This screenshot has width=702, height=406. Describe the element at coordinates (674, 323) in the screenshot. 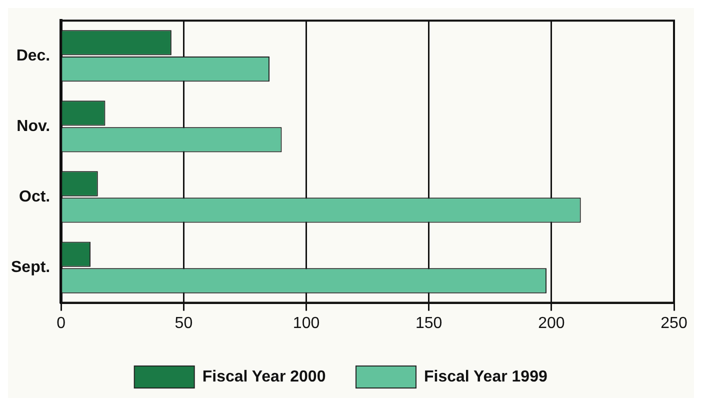

I see `x-tick-label: 250` at that location.